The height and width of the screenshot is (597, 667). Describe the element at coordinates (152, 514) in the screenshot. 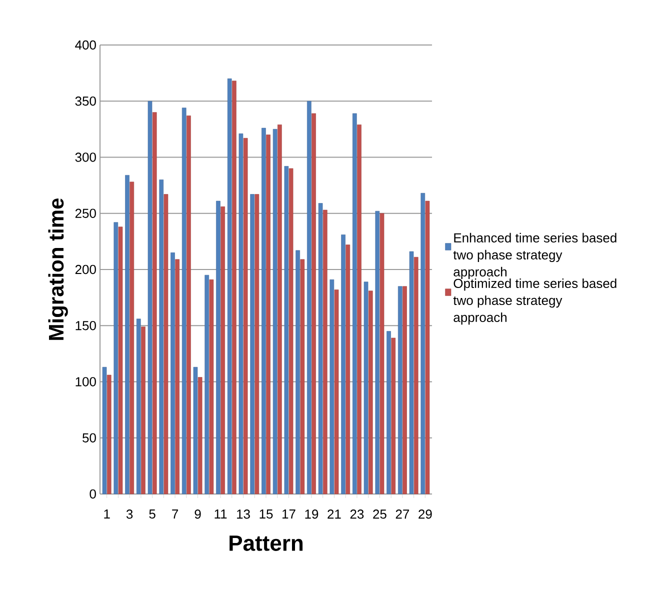

I see `x-tick-label: 5` at that location.